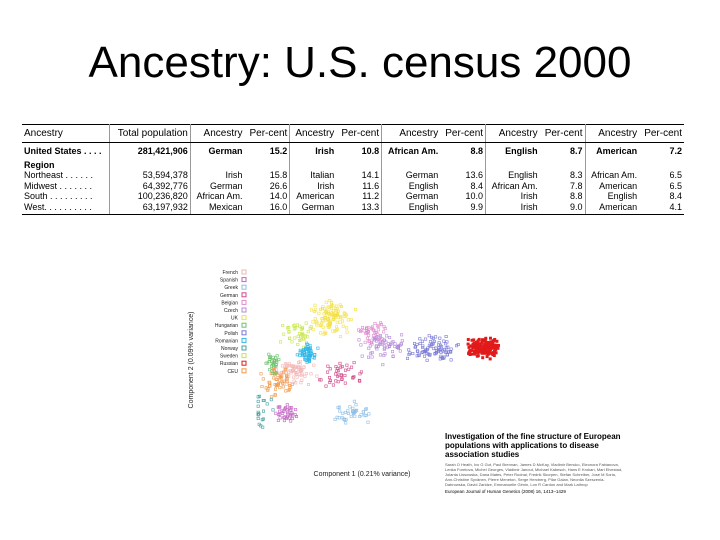  Describe the element at coordinates (617, 151) in the screenshot. I see `table-cell: American` at that location.